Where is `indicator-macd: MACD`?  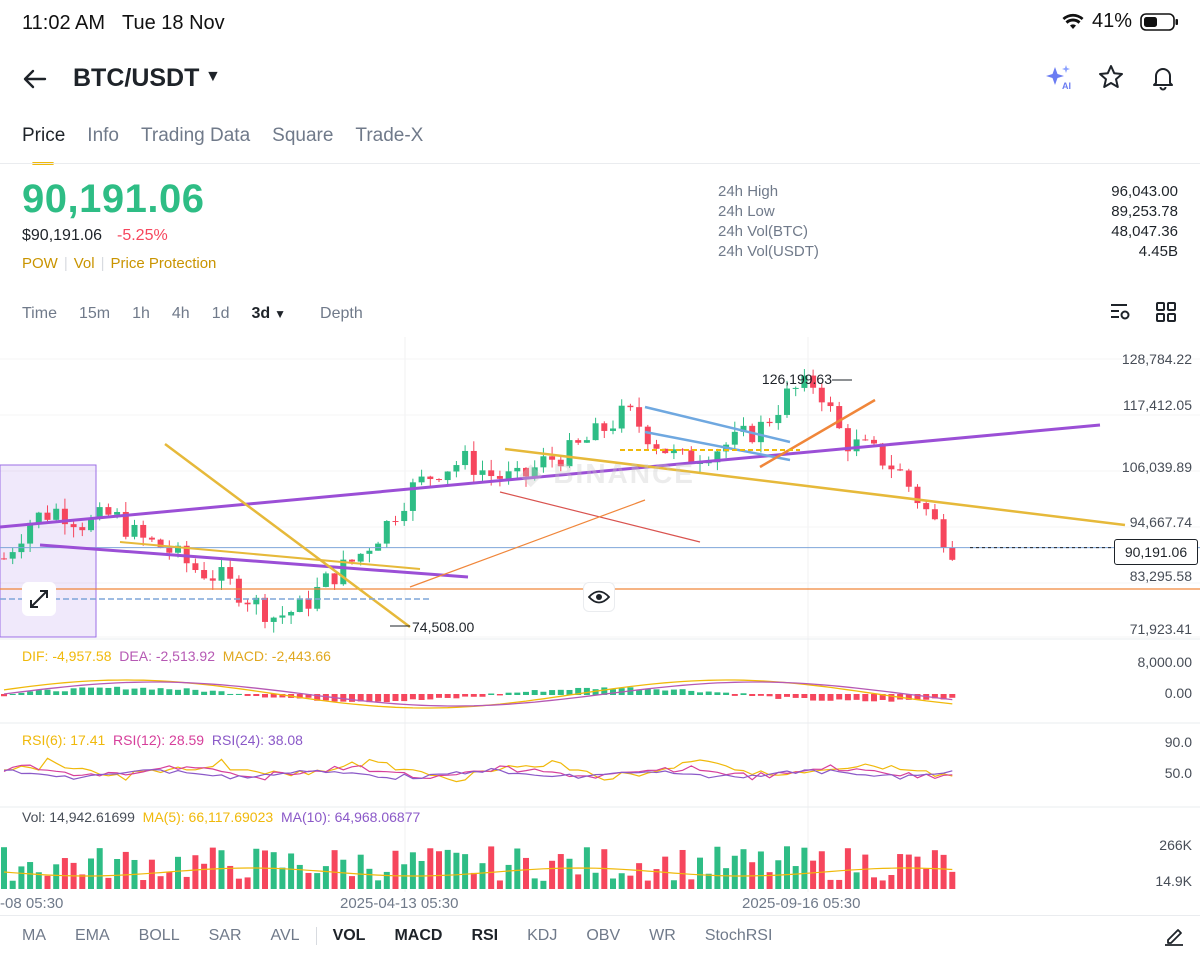 indicator-macd: MACD is located at coordinates (418, 935).